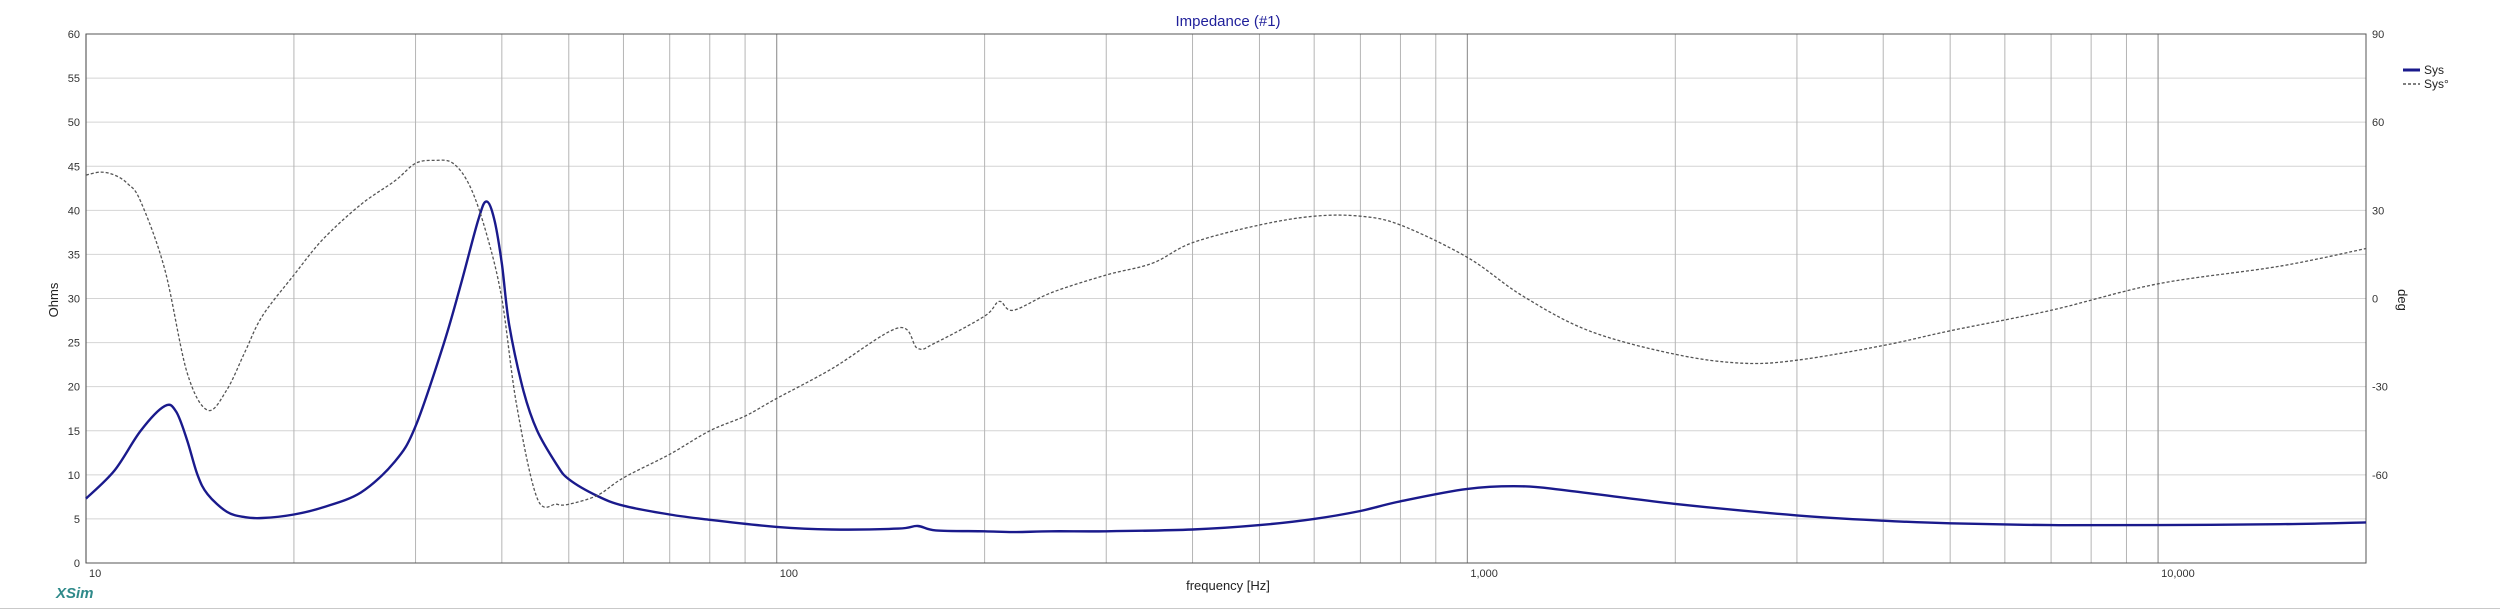 The height and width of the screenshot is (614, 2500). I want to click on x-axis-title: frequency [Hz], so click(1228, 585).